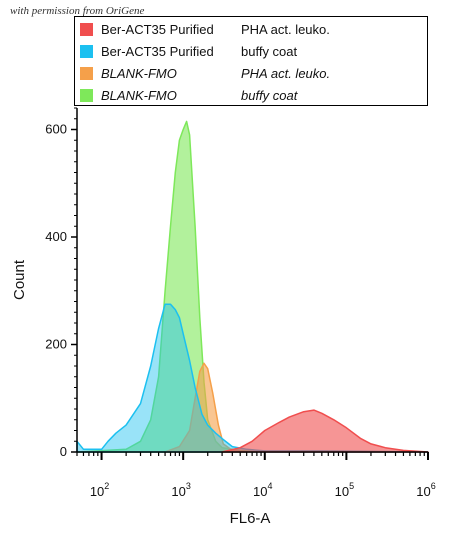  I want to click on x-axis-title: FL6-A, so click(250, 518).